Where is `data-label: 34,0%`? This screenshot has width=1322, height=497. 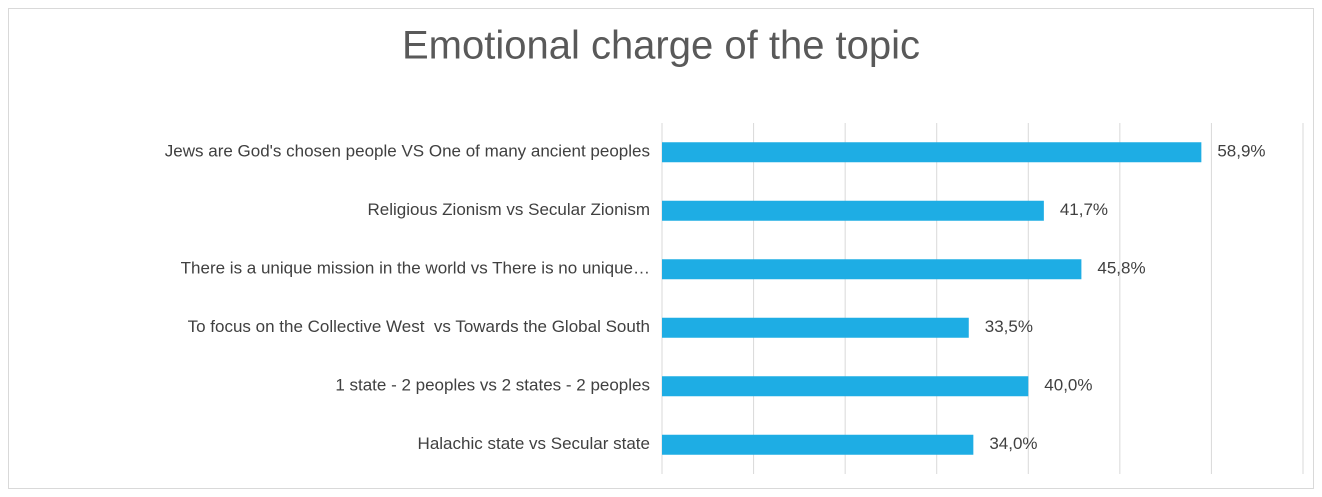
data-label: 34,0% is located at coordinates (1013, 443).